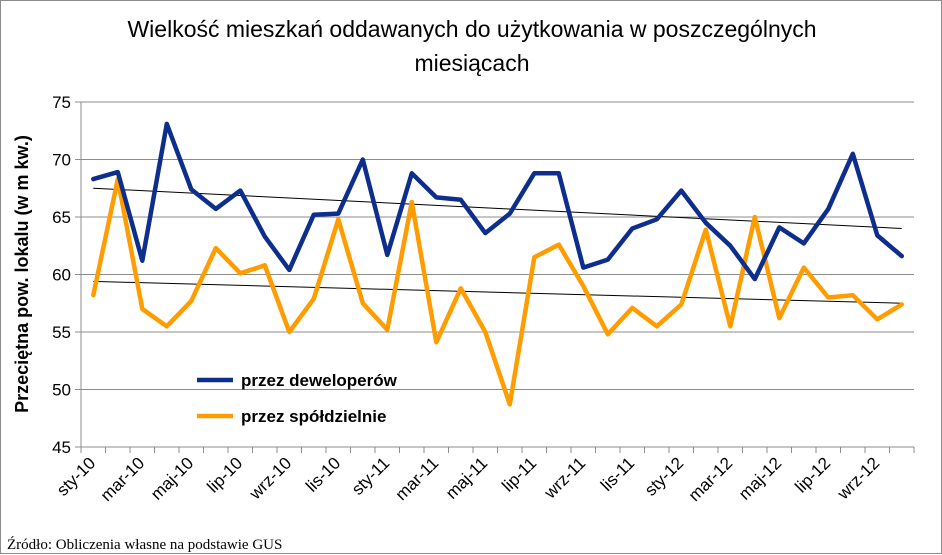 Image resolution: width=942 pixels, height=555 pixels. What do you see at coordinates (61, 390) in the screenshot?
I see `y-tick-label: 50` at bounding box center [61, 390].